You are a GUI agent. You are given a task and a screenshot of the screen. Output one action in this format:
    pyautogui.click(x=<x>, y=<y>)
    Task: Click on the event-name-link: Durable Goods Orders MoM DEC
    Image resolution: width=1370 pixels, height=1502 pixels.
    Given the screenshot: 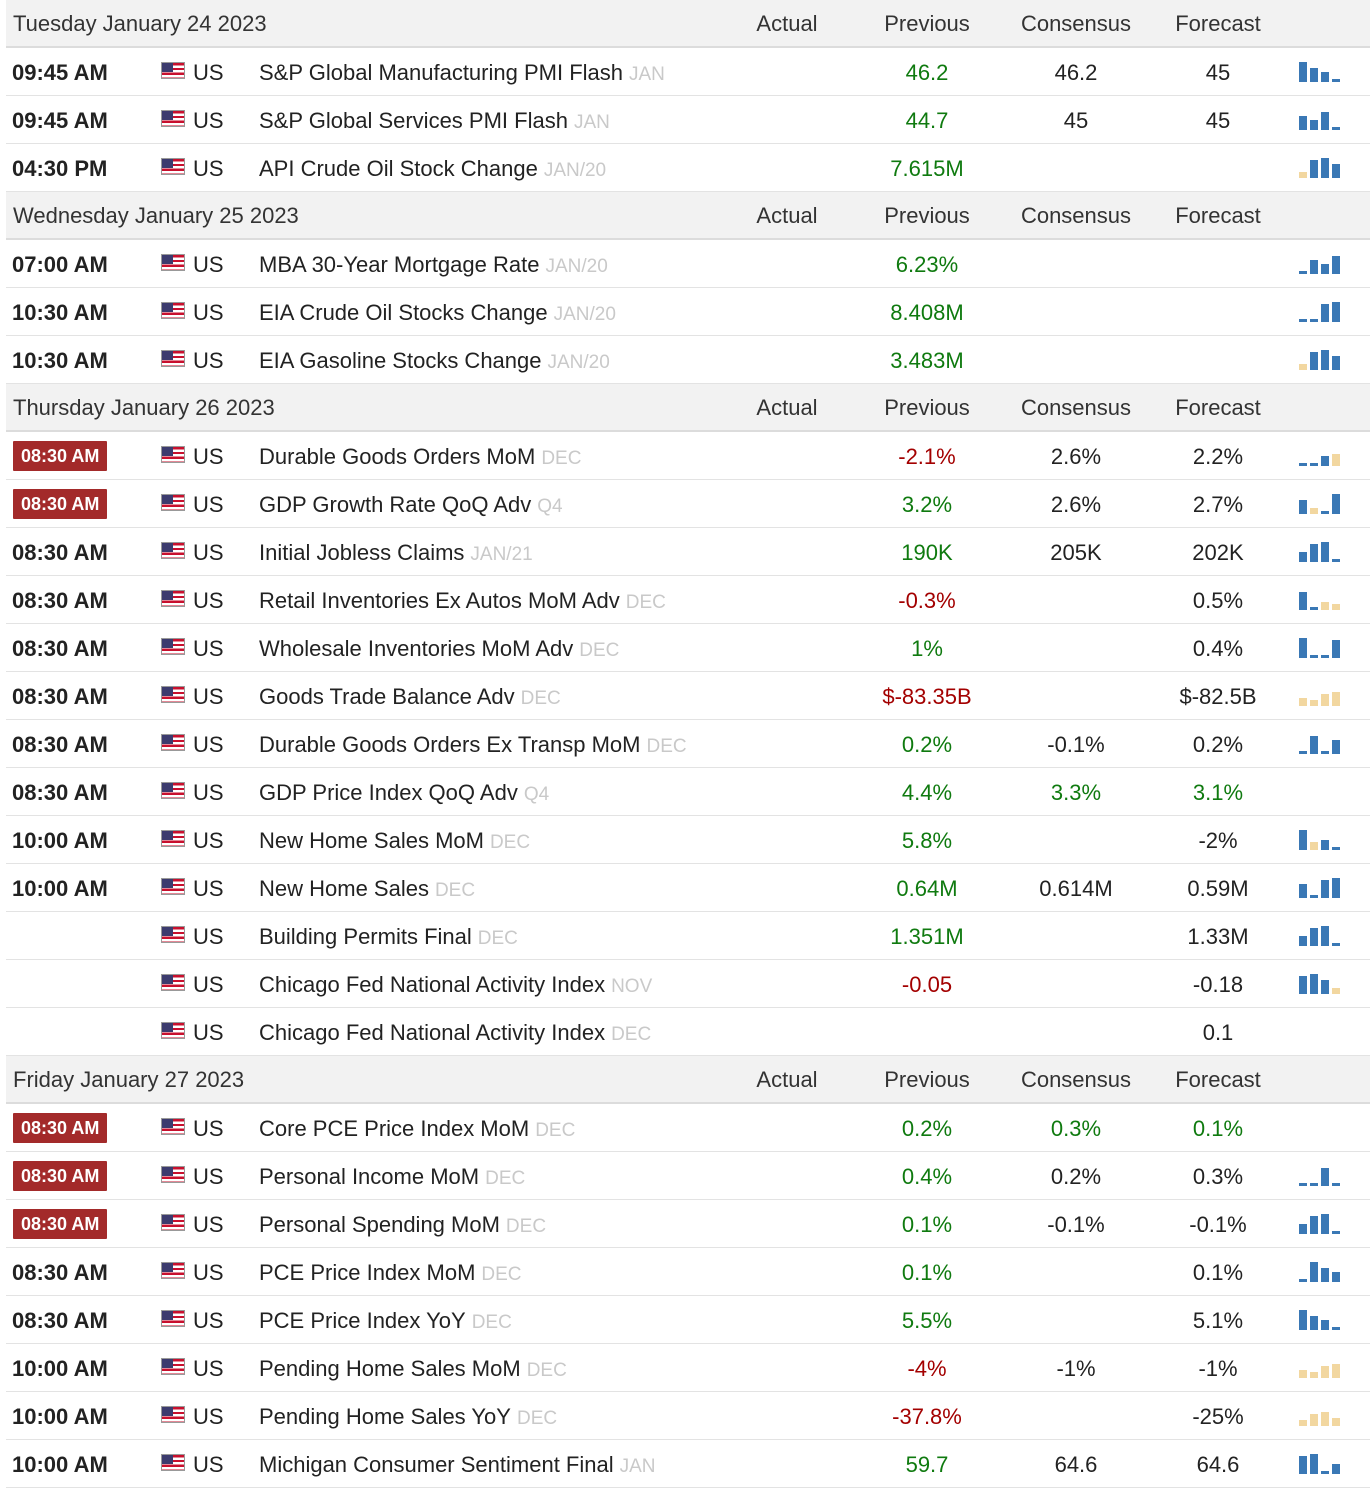 What is the action you would take?
    pyautogui.click(x=420, y=457)
    